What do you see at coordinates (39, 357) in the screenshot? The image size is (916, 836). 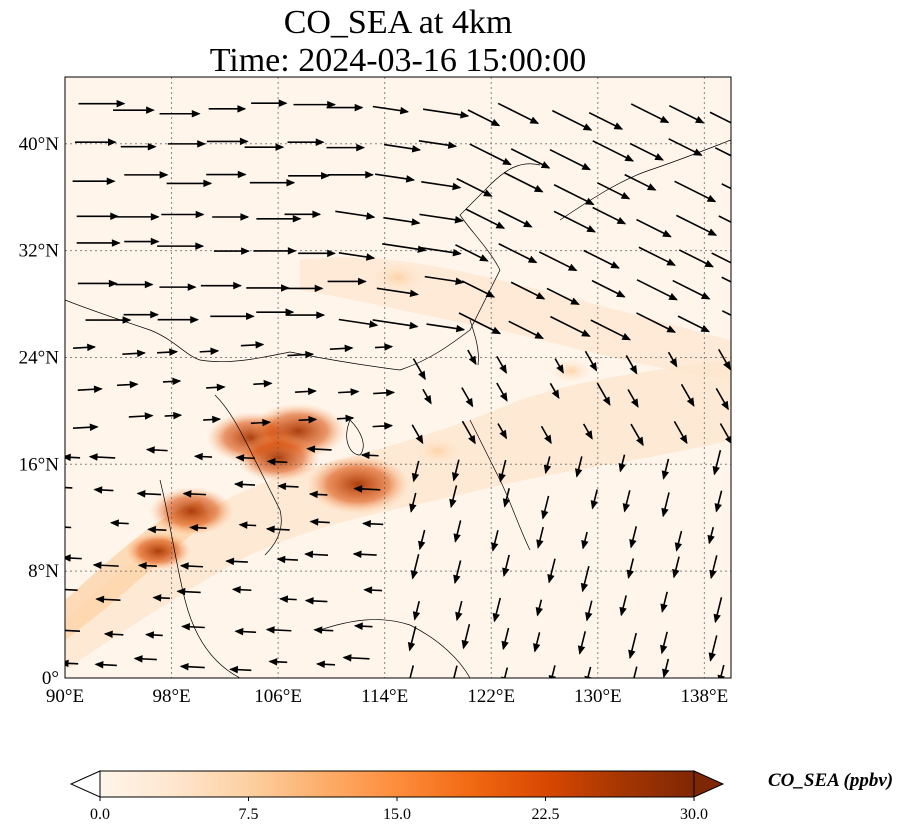 I see `lat-tick-label: 24°N` at bounding box center [39, 357].